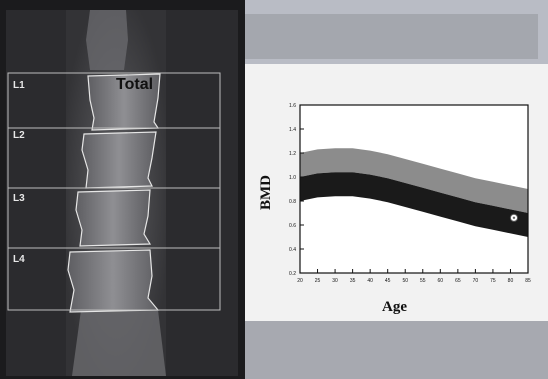 This screenshot has width=548, height=379. What do you see at coordinates (405, 281) in the screenshot?
I see `x-tick-label: 50` at bounding box center [405, 281].